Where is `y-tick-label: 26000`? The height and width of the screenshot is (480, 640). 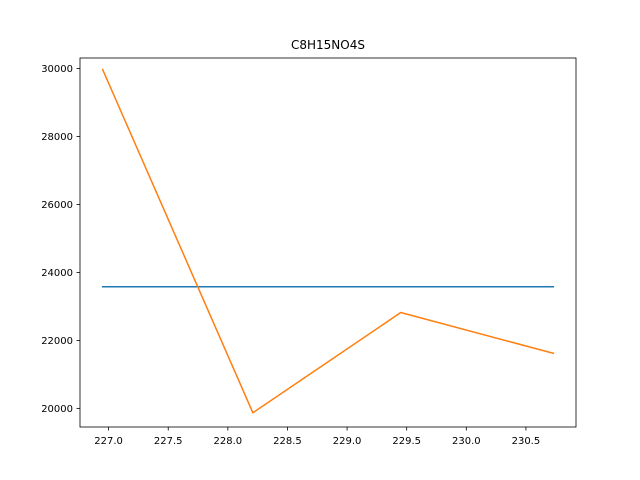
y-tick-label: 26000 is located at coordinates (57, 205).